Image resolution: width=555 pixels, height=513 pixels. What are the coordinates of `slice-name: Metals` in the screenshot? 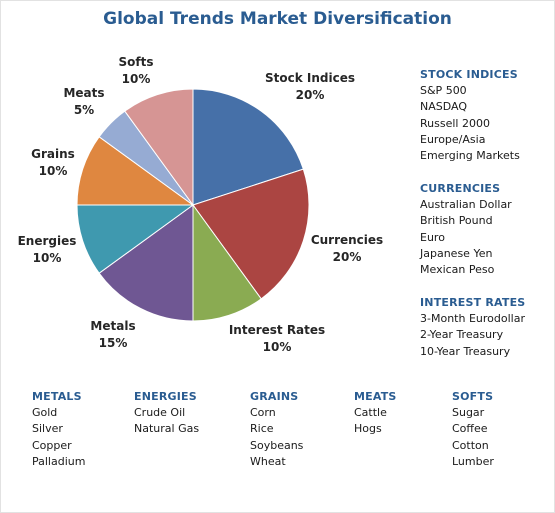 It's located at (113, 326).